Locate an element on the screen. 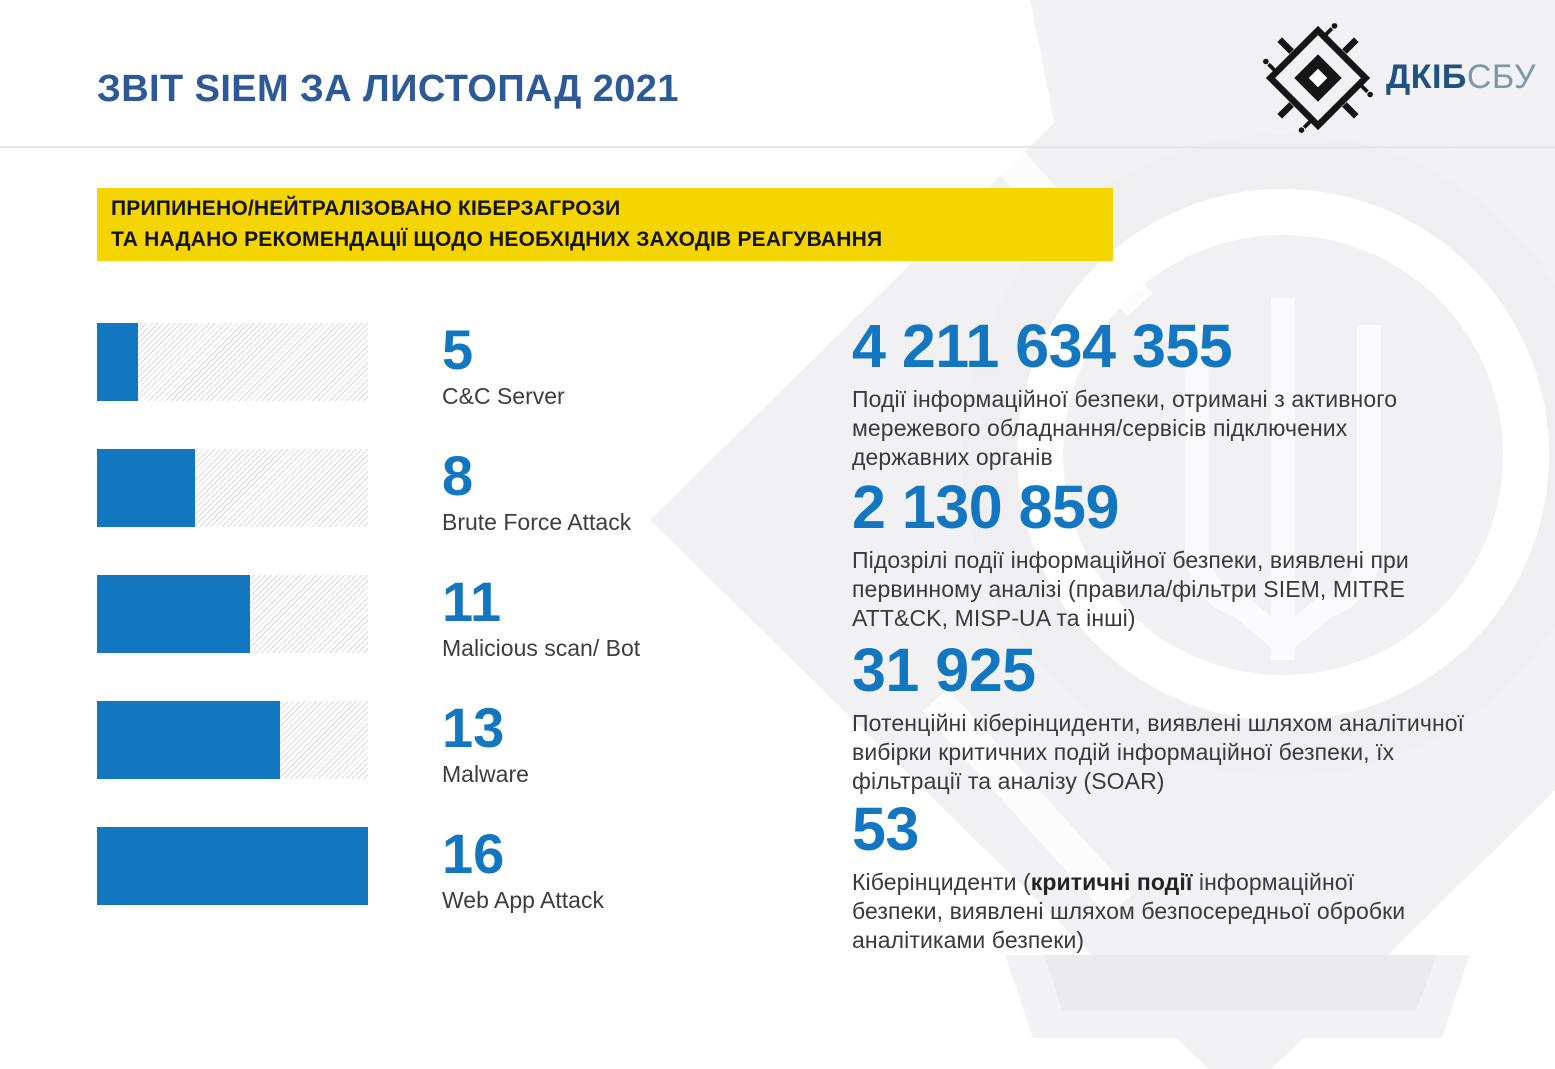  page-title: ЗВІТ SIEM ЗА ЛИСТОПАД 2021 is located at coordinates (388, 89).